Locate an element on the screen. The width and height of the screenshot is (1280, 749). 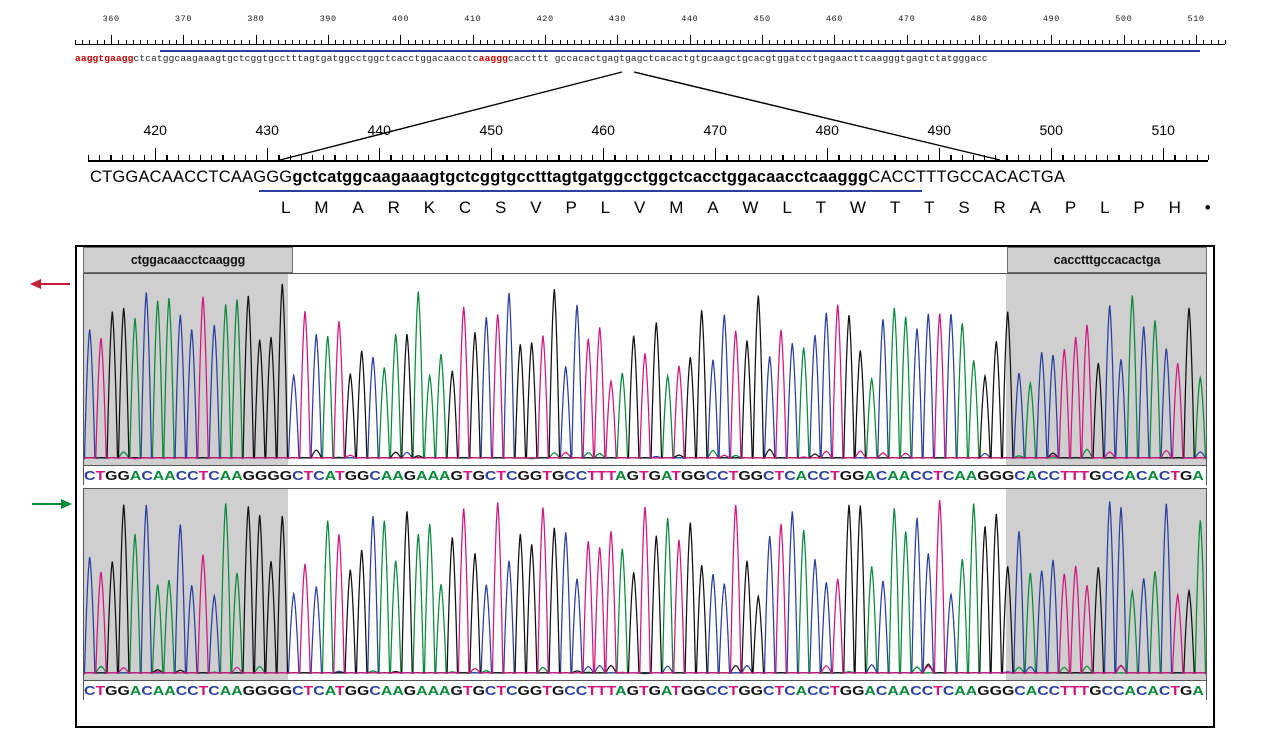
detail-tick-label: 490 is located at coordinates (939, 130).